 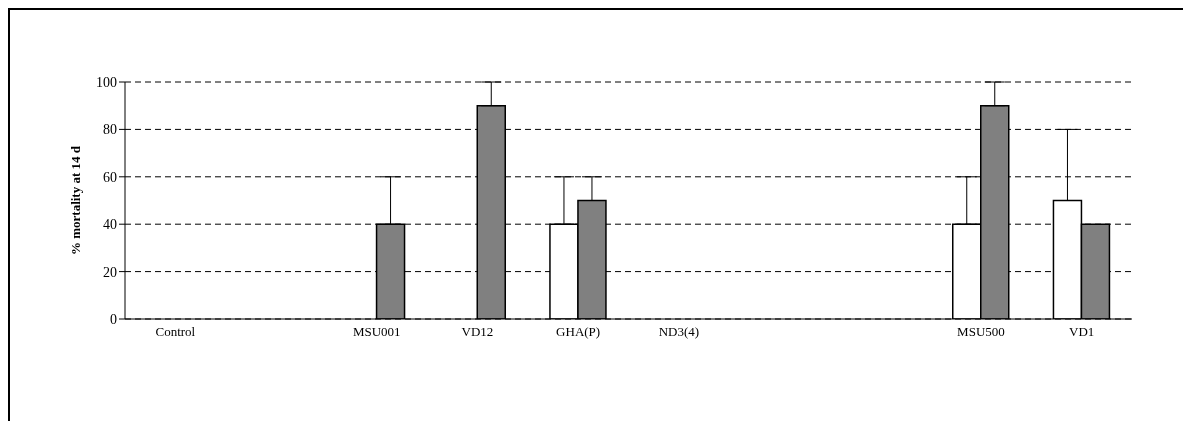 What do you see at coordinates (106, 82) in the screenshot?
I see `y-tick-label: 100` at bounding box center [106, 82].